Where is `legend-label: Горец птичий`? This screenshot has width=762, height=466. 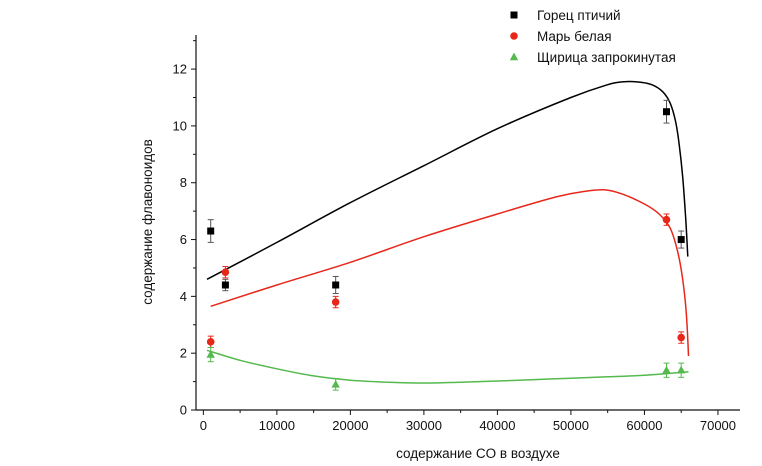 legend-label: Горец птичий is located at coordinates (579, 15).